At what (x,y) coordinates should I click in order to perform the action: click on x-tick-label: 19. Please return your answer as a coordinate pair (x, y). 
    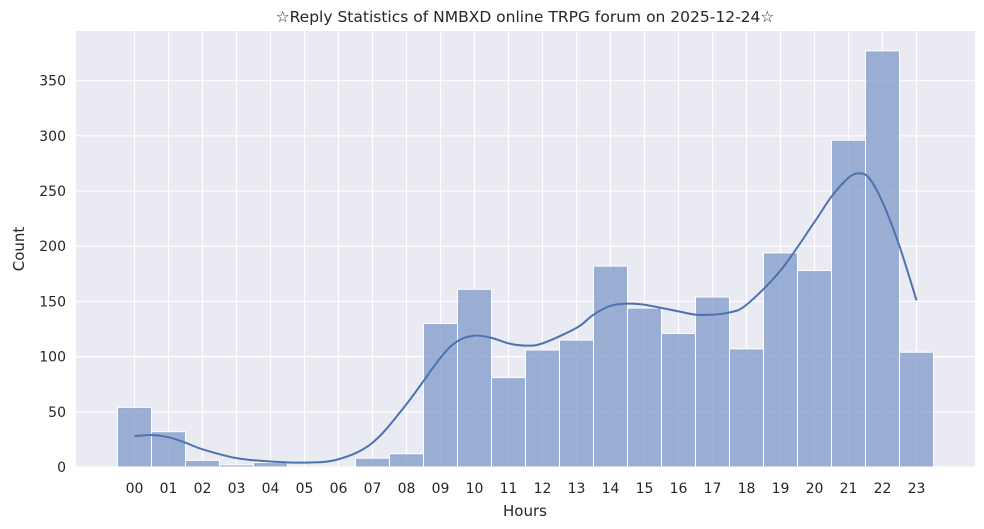
    Looking at the image, I should click on (781, 489).